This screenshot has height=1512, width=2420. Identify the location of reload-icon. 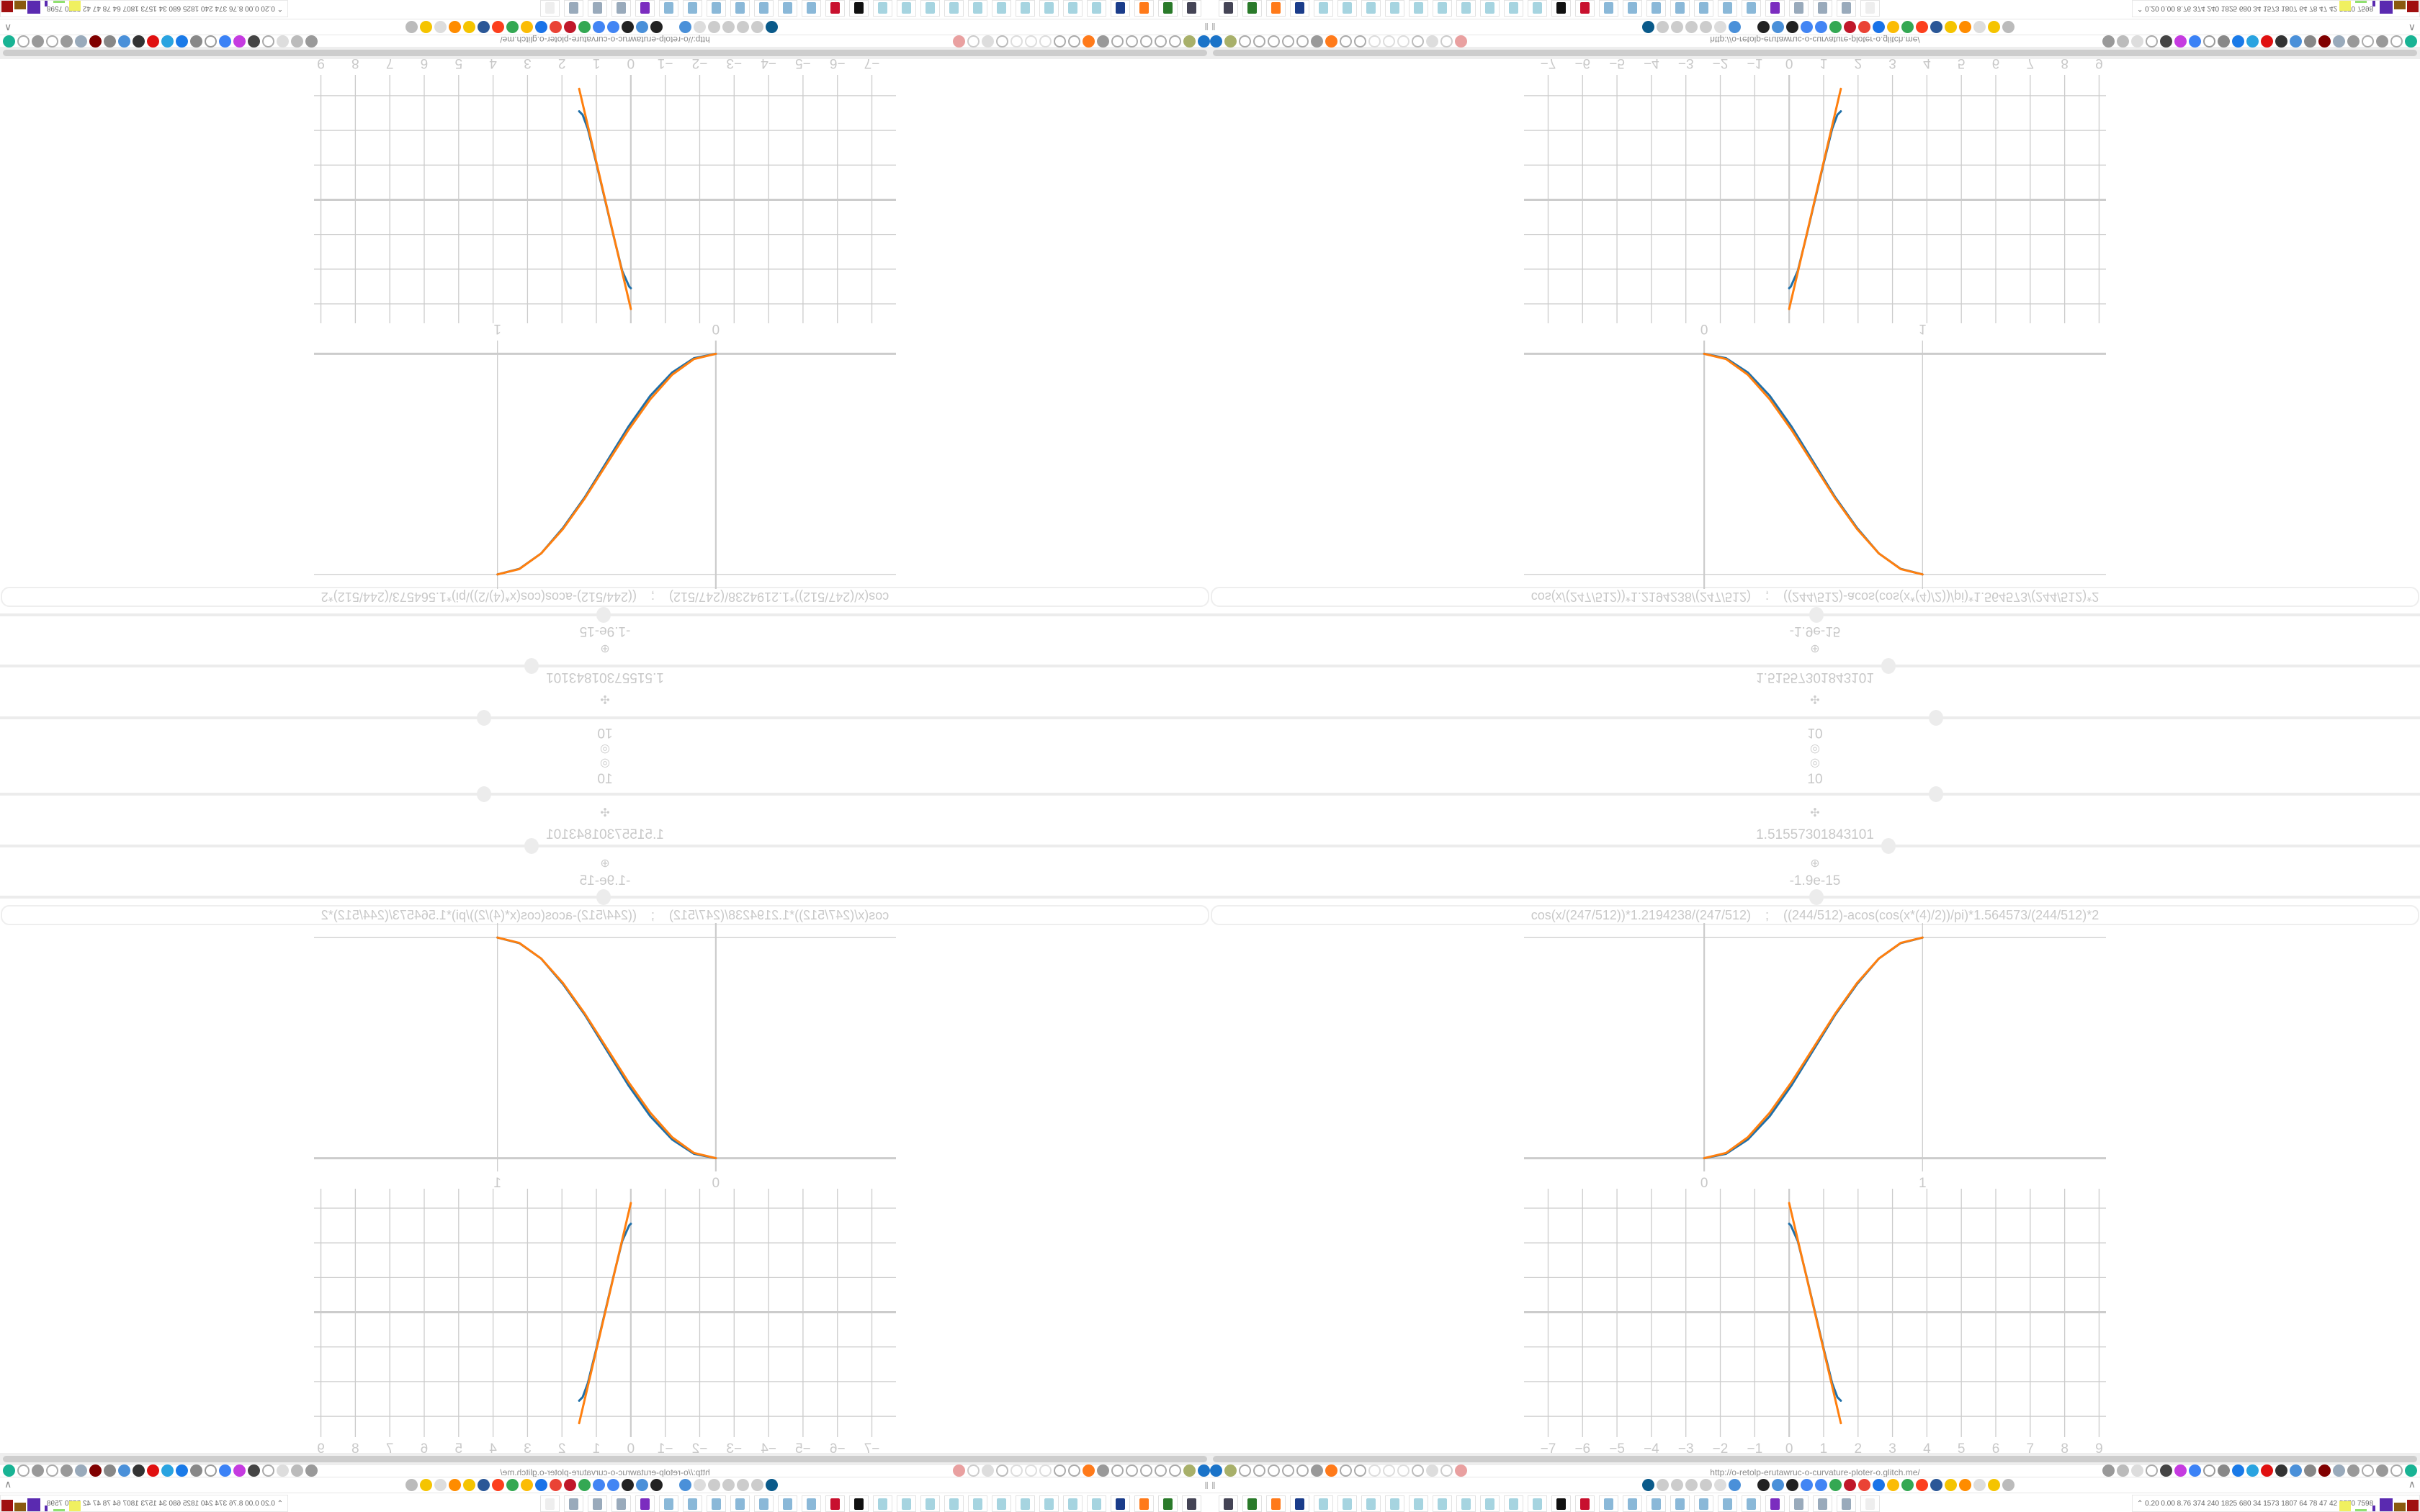
(268, 41).